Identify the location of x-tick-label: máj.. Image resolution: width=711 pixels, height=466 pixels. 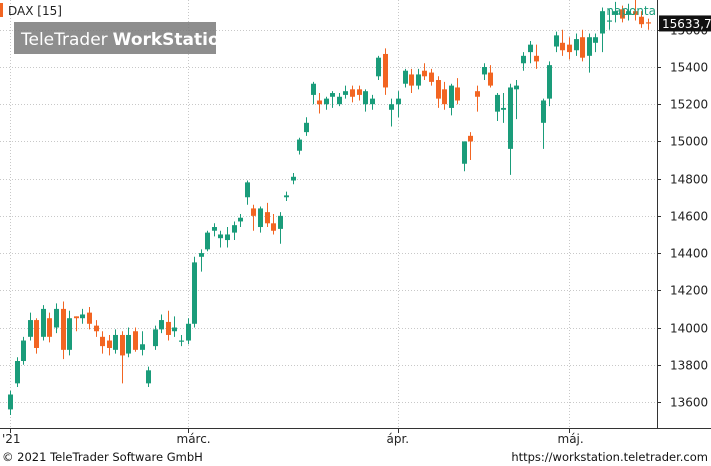
(571, 439).